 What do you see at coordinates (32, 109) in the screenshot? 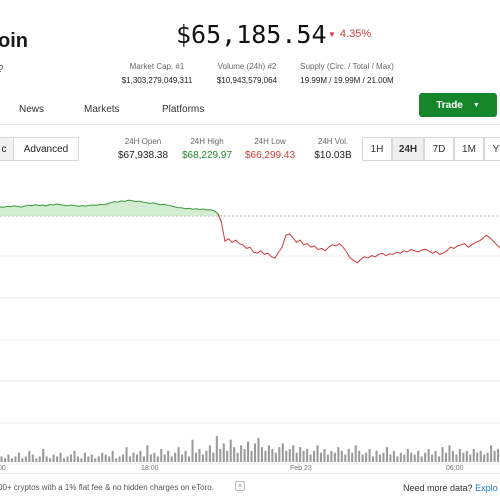
I see `tab-news: News` at bounding box center [32, 109].